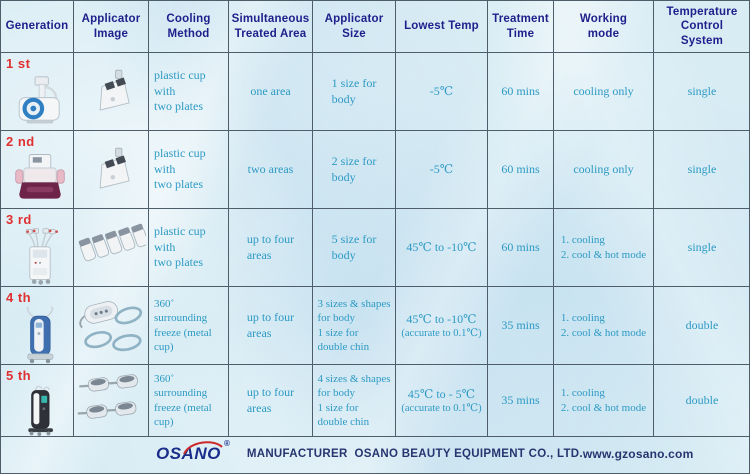 This screenshot has height=474, width=750. What do you see at coordinates (521, 92) in the screenshot?
I see `treatment-time-cell-1: 60 mins` at bounding box center [521, 92].